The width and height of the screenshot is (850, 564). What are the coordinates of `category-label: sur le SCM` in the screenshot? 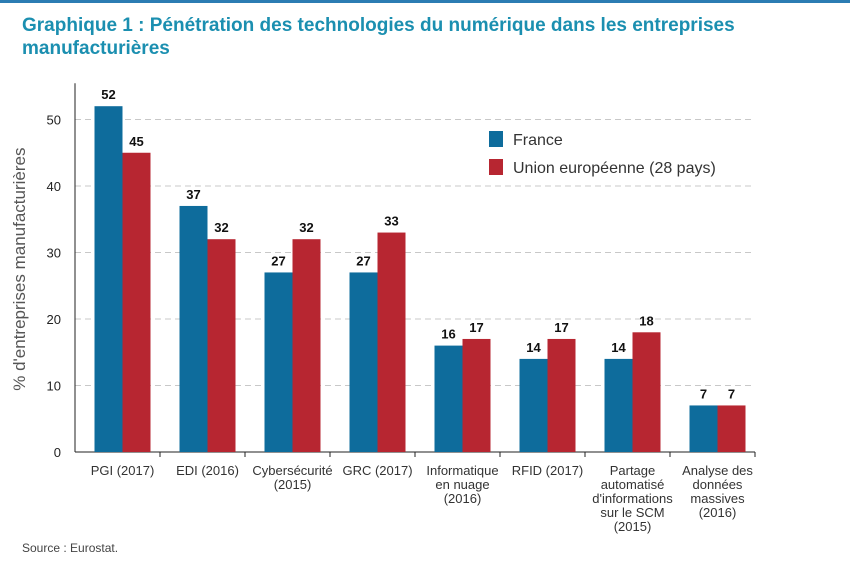 It's located at (632, 512).